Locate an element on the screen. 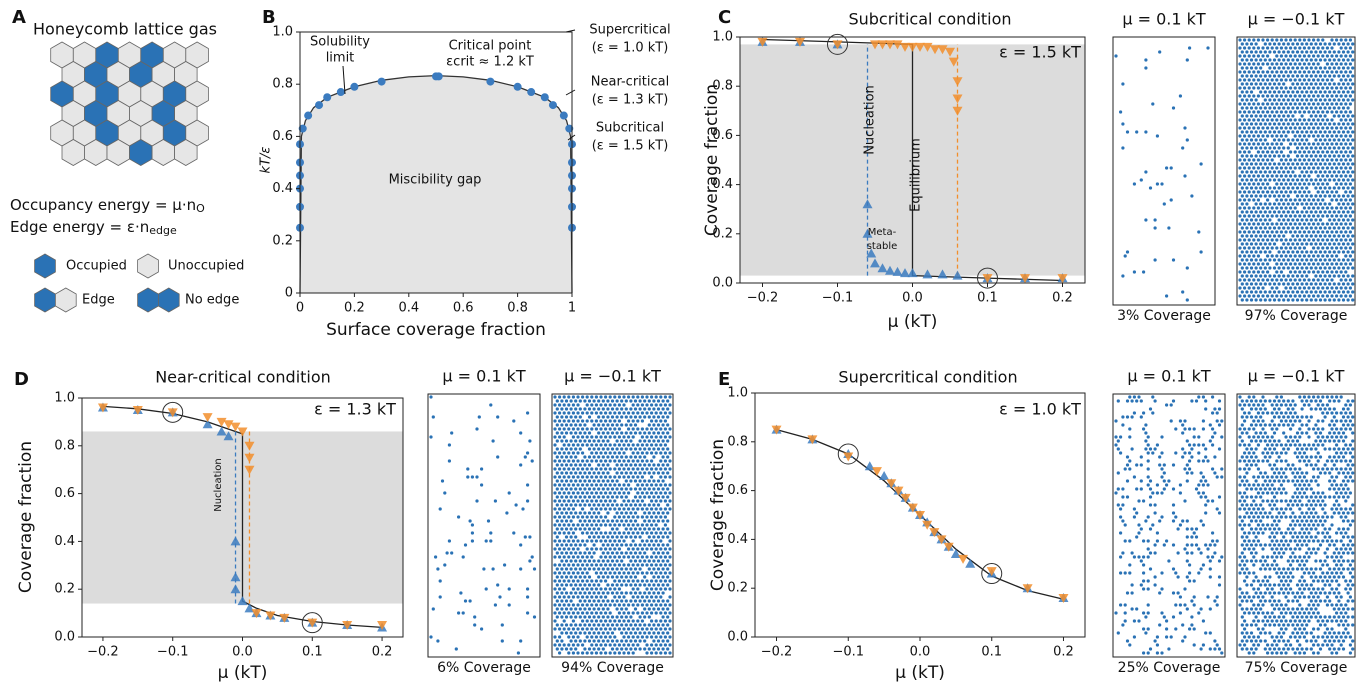 The height and width of the screenshot is (683, 1357). data-point is located at coordinates (382, 625).